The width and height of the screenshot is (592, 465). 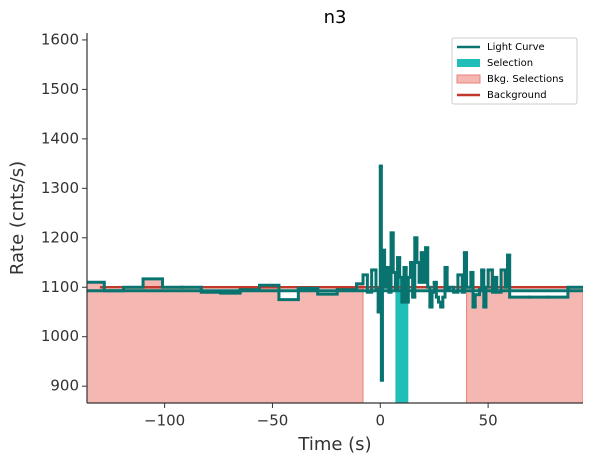 What do you see at coordinates (273, 421) in the screenshot?
I see `x-tick-label: −50` at bounding box center [273, 421].